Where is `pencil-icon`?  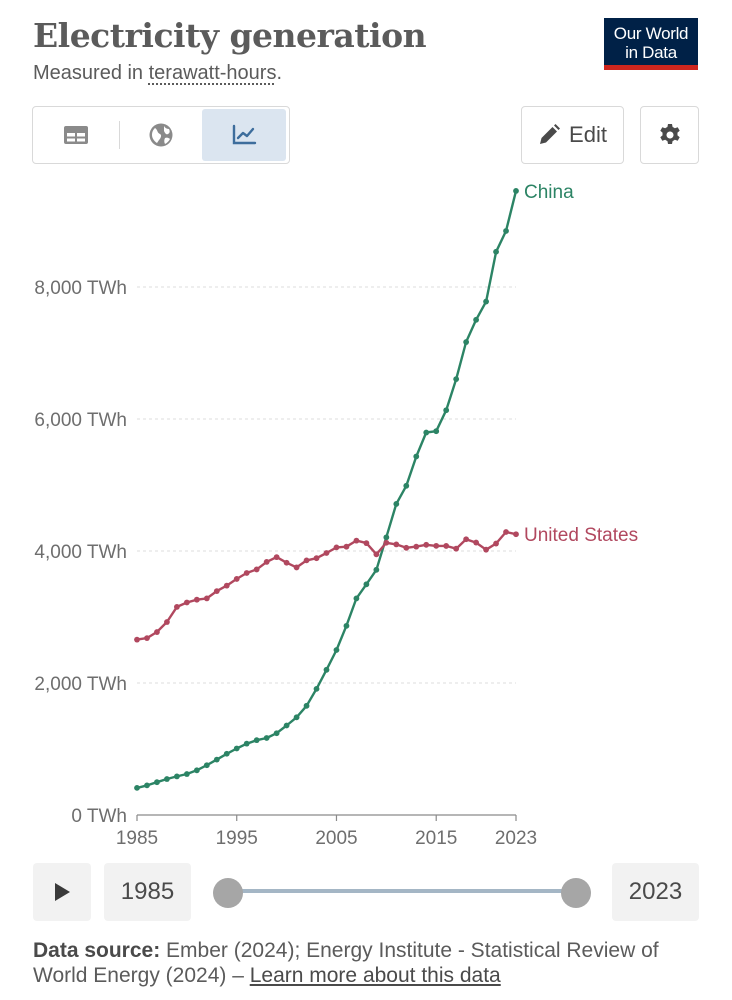
pencil-icon is located at coordinates (550, 134).